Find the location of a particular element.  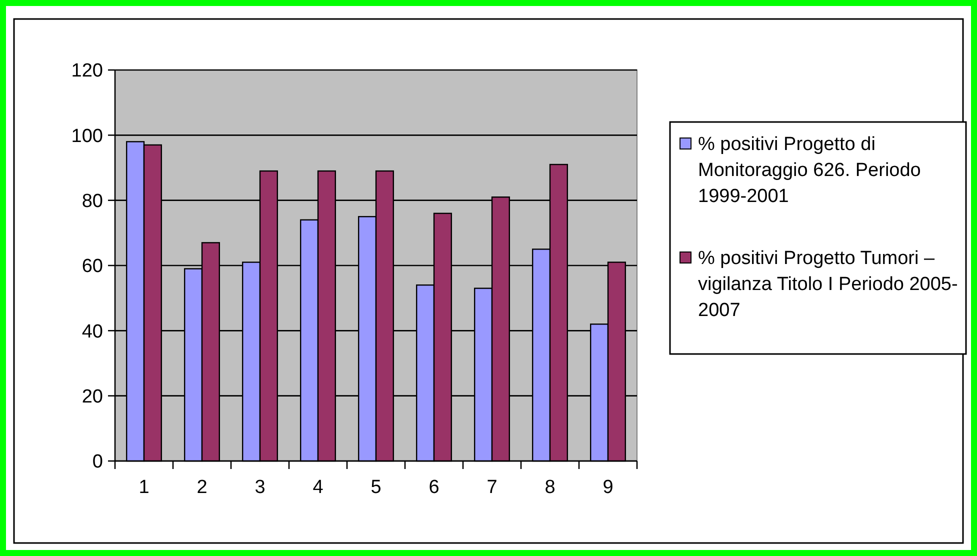

y-tick-label: 120 is located at coordinates (87, 71).